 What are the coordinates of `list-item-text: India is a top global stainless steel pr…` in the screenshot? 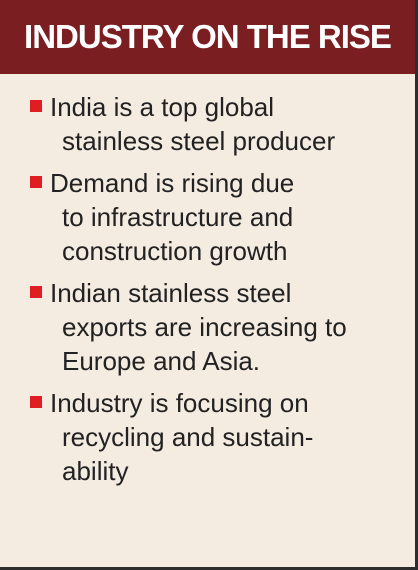 It's located at (193, 124).